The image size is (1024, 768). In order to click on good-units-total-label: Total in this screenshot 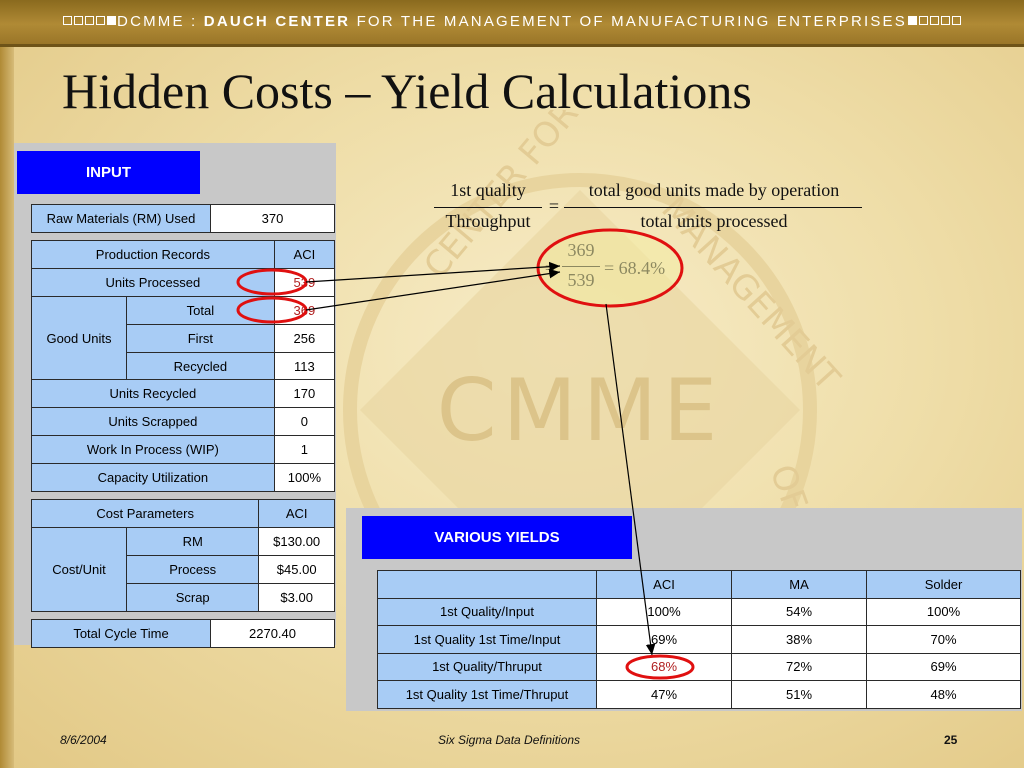, I will do `click(200, 310)`.